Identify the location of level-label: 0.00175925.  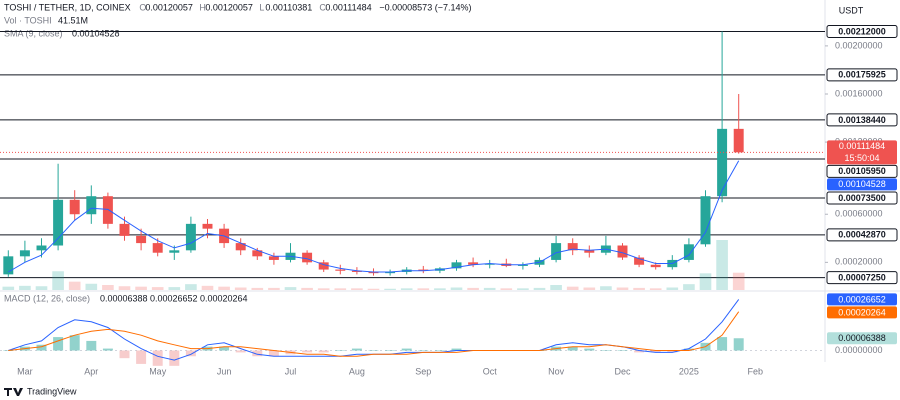
(862, 75).